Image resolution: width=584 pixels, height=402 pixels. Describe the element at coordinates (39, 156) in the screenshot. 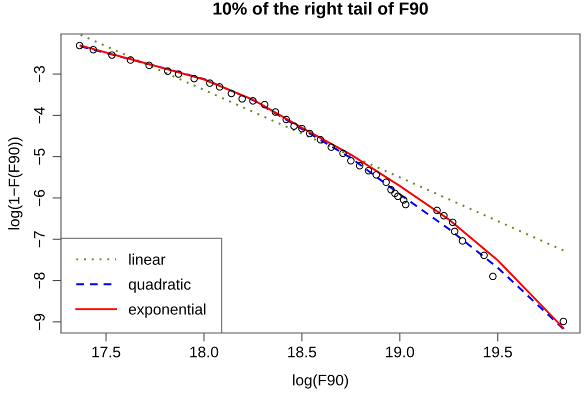

I see `y-tick-label: −5` at that location.